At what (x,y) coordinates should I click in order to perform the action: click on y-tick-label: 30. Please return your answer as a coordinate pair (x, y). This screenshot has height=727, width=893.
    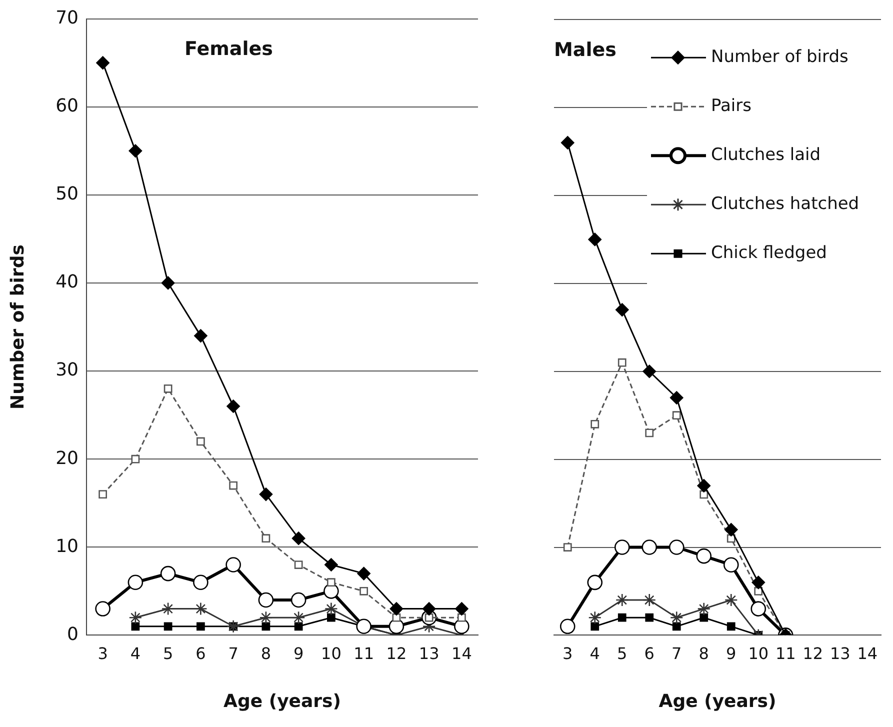
    Looking at the image, I should click on (67, 370).